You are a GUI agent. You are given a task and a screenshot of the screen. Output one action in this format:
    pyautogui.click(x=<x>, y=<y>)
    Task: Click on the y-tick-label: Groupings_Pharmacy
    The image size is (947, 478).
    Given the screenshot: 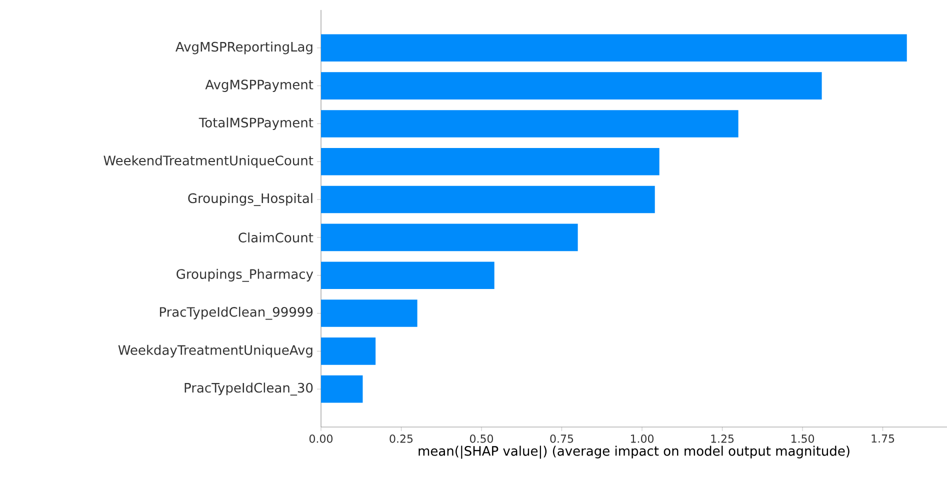 What is the action you would take?
    pyautogui.click(x=245, y=275)
    